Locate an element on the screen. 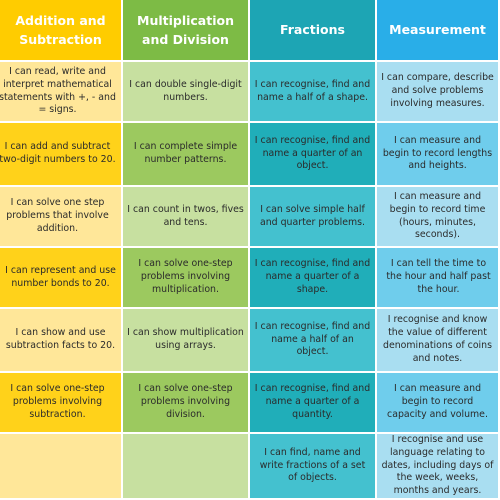  header-fractions: Fractions is located at coordinates (313, 31).